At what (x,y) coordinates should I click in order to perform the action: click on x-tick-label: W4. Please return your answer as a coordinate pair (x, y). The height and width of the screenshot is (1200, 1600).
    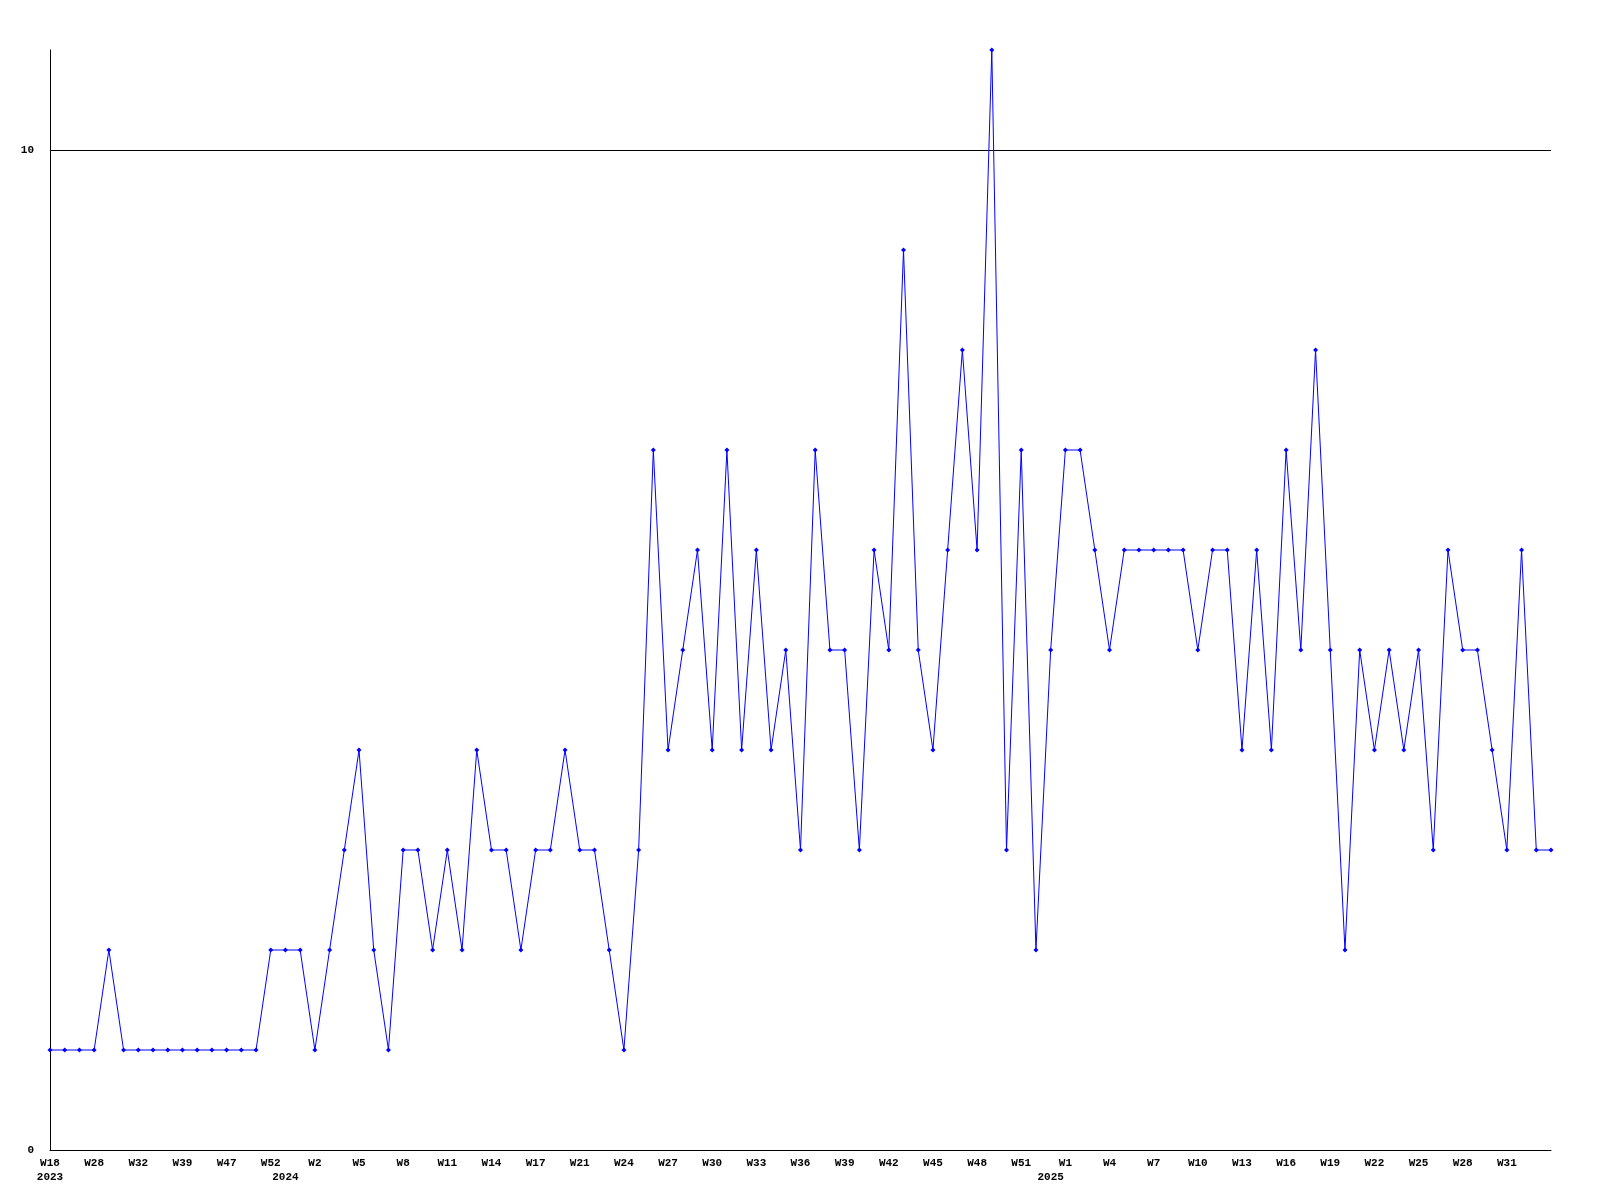
    Looking at the image, I should click on (1109, 1163).